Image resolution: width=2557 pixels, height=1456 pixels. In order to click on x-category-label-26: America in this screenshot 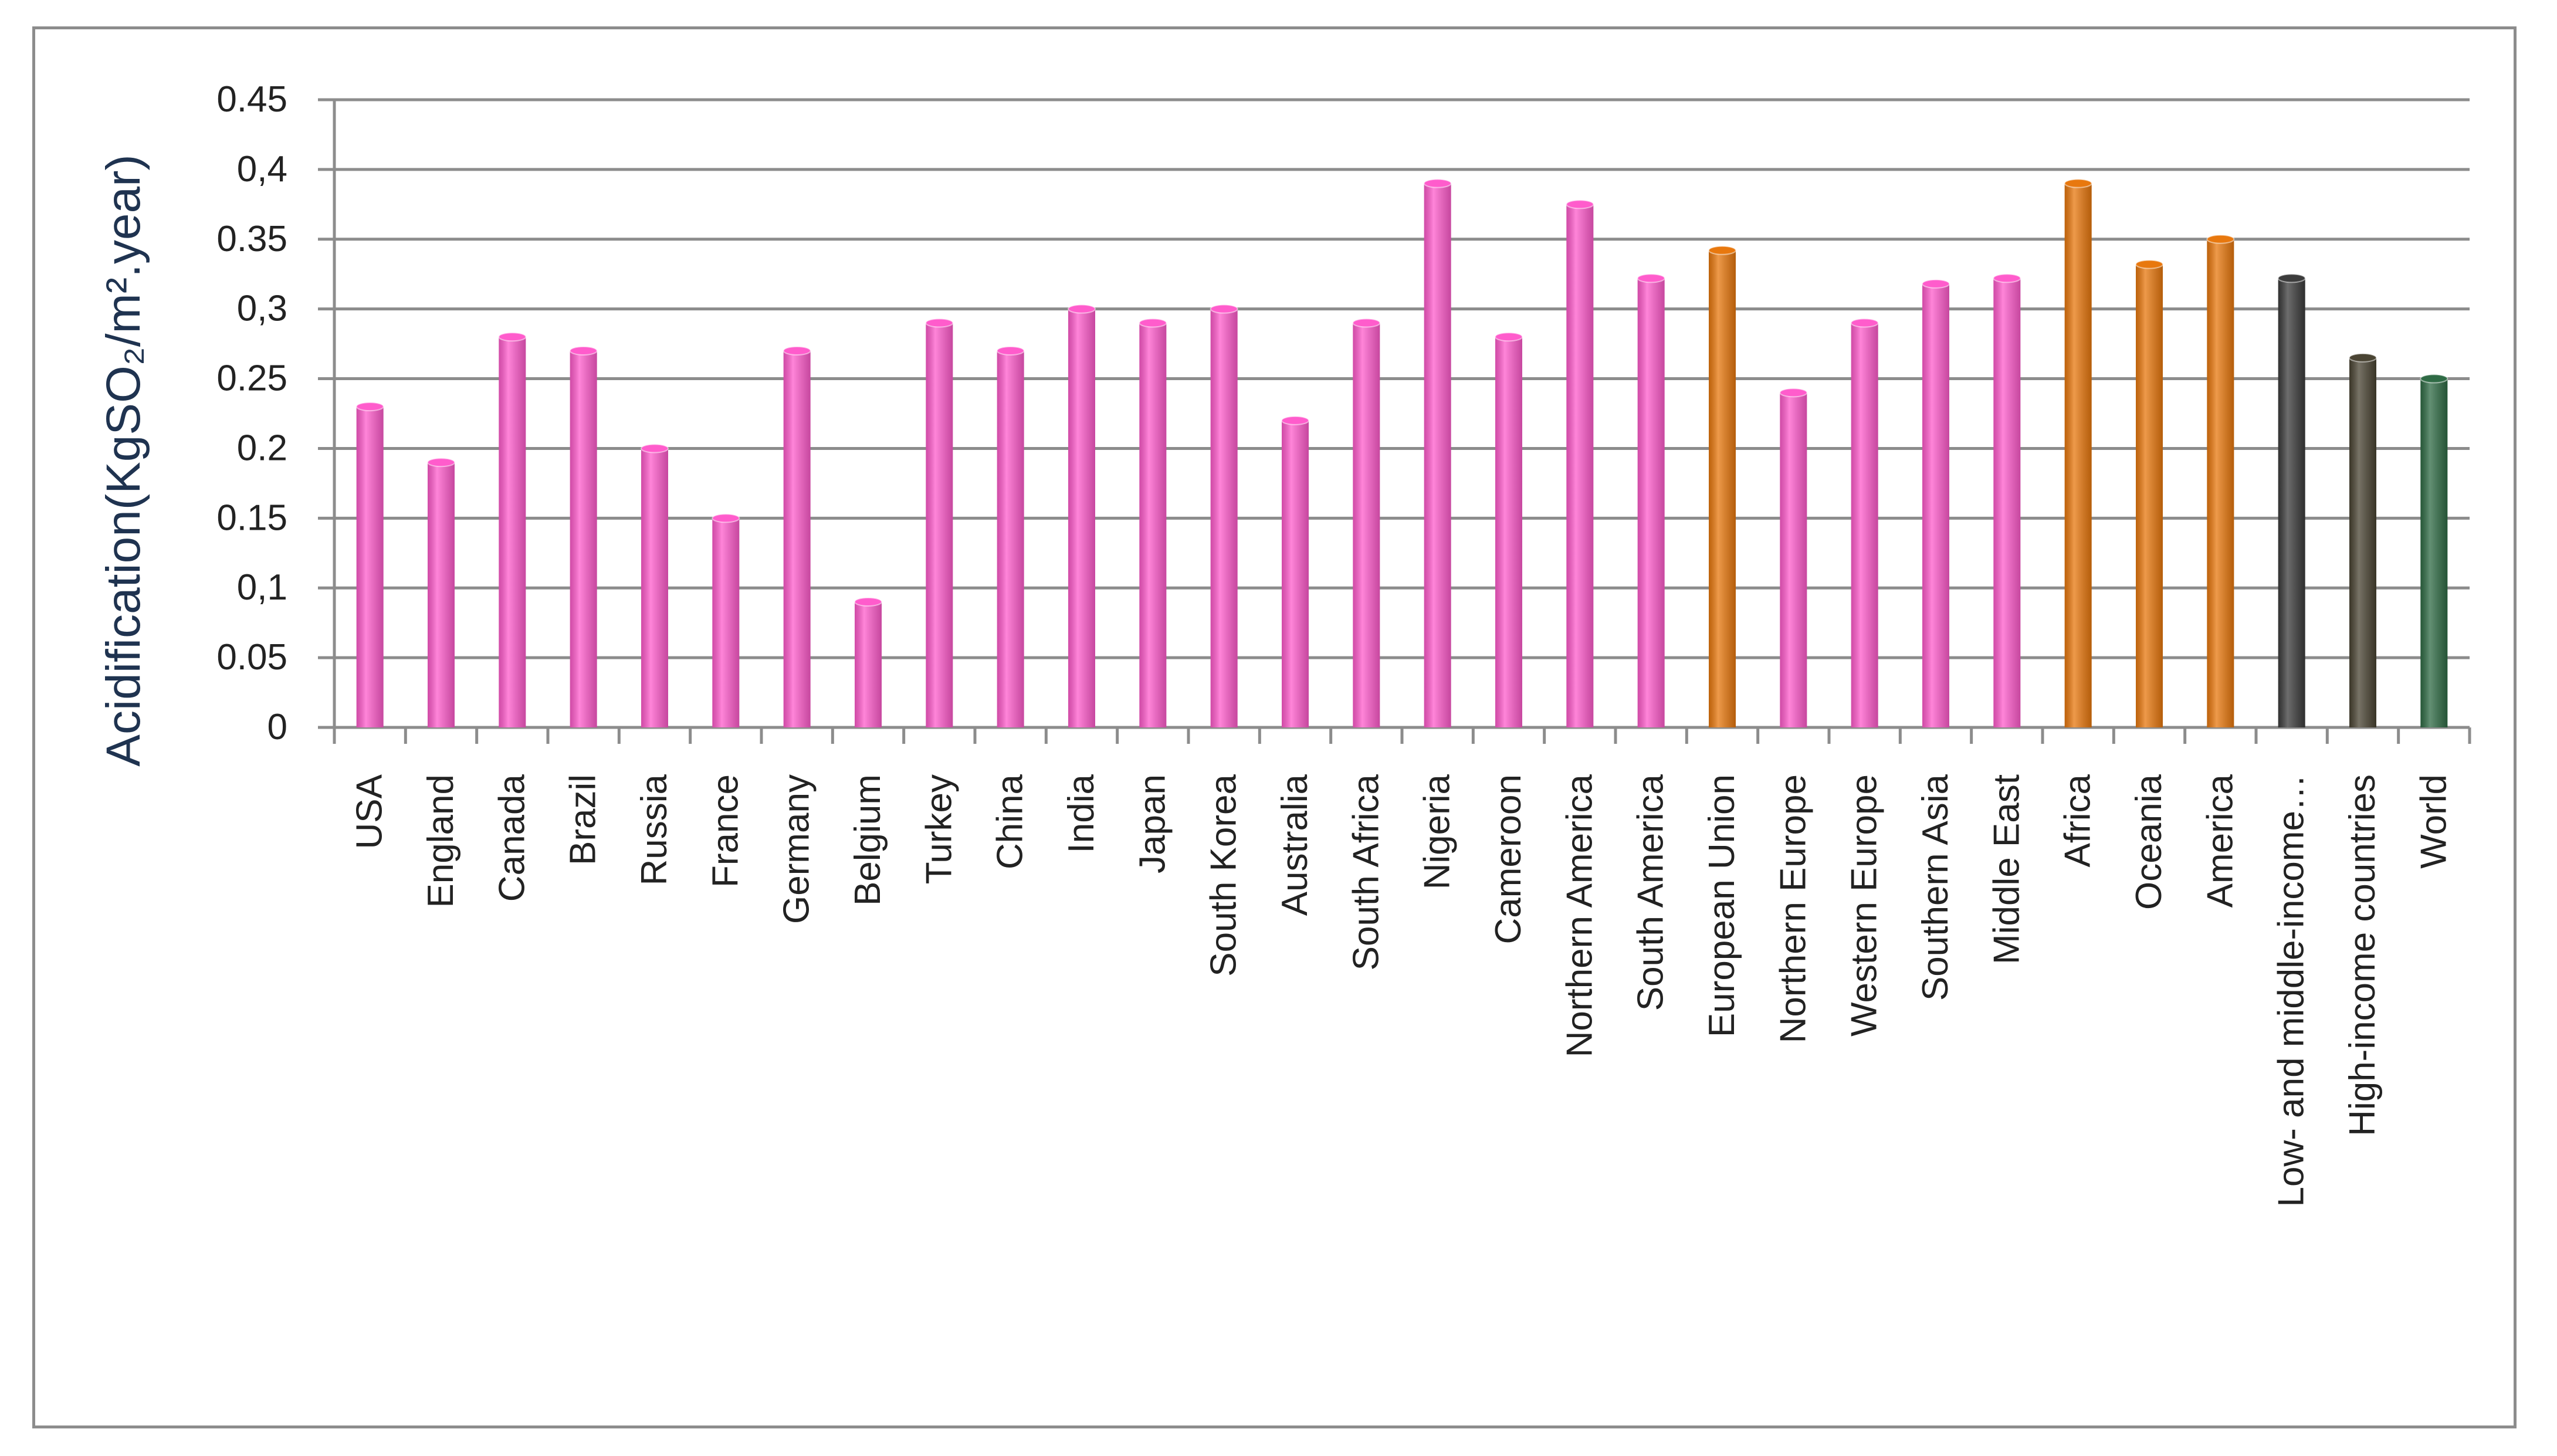, I will do `click(2220, 841)`.